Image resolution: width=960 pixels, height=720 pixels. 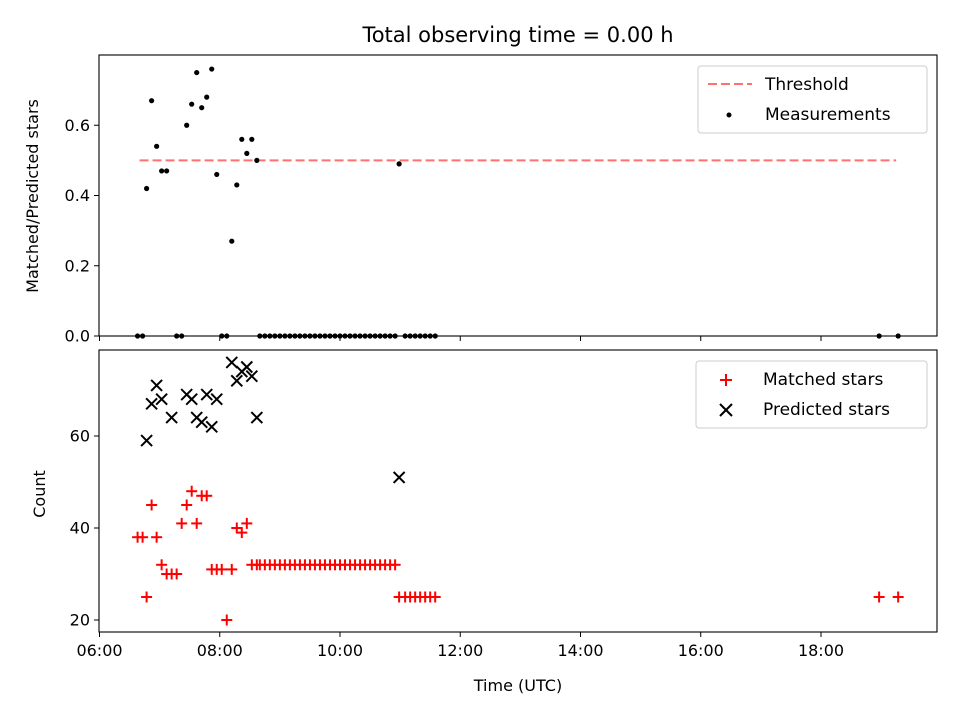 What do you see at coordinates (460, 650) in the screenshot?
I see `bottom-x-tick-label: 12:00` at bounding box center [460, 650].